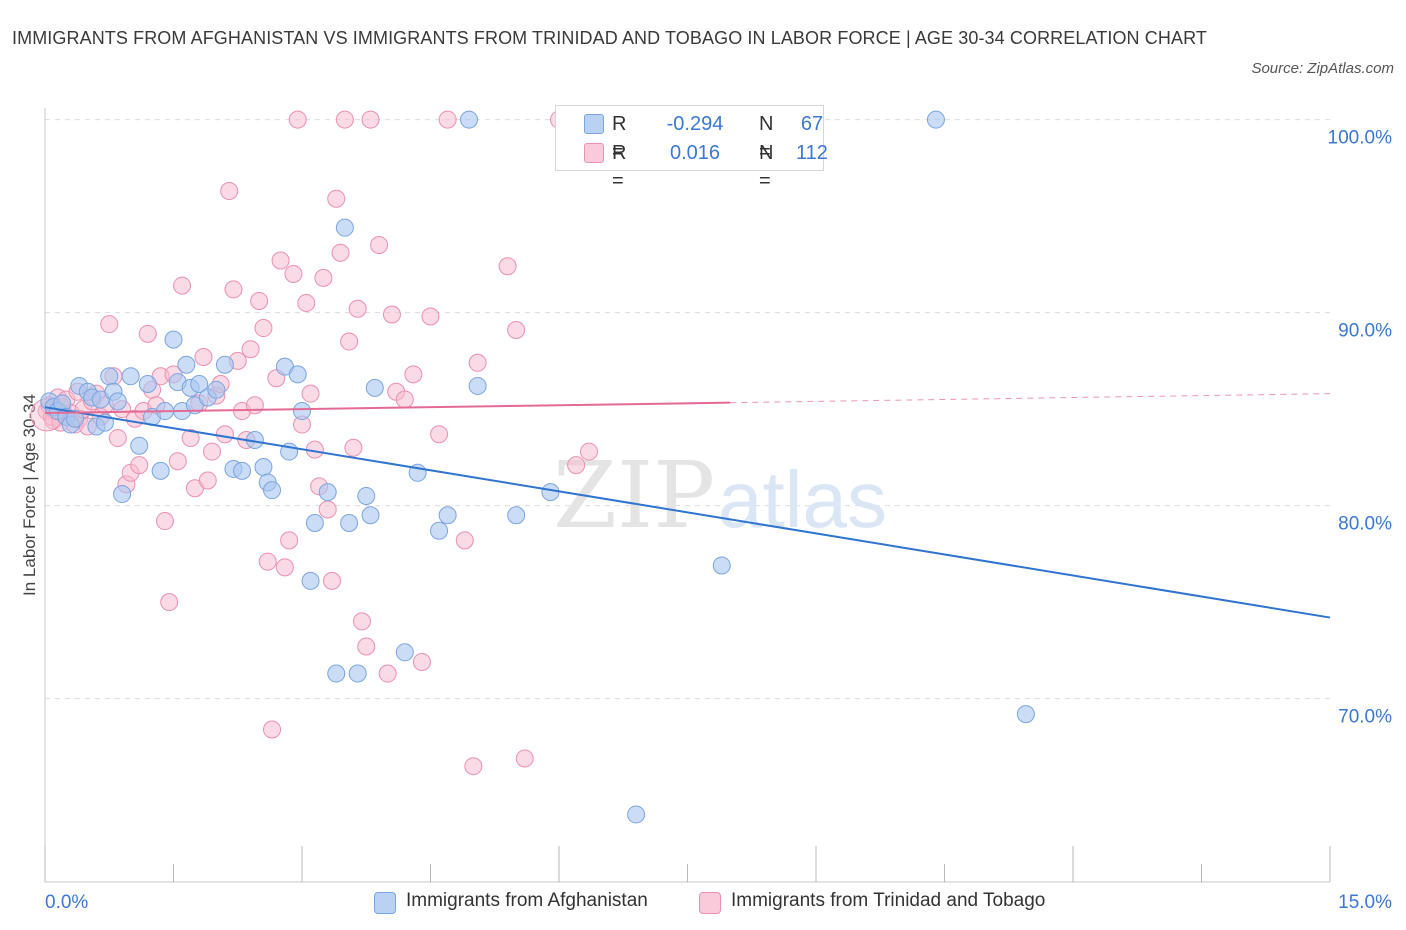  What do you see at coordinates (1322, 68) in the screenshot?
I see `source-note: Source: ZipAtlas.com` at bounding box center [1322, 68].